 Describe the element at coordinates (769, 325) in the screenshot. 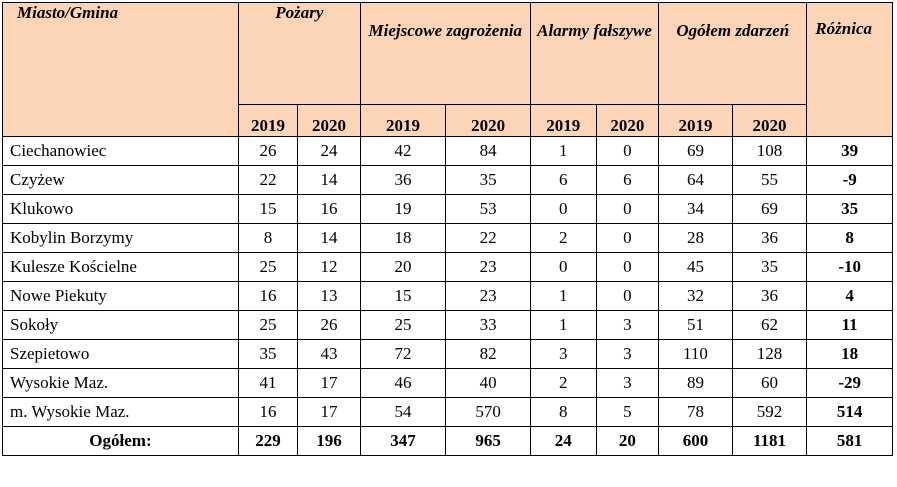

I see `row-value-cell: 62` at that location.